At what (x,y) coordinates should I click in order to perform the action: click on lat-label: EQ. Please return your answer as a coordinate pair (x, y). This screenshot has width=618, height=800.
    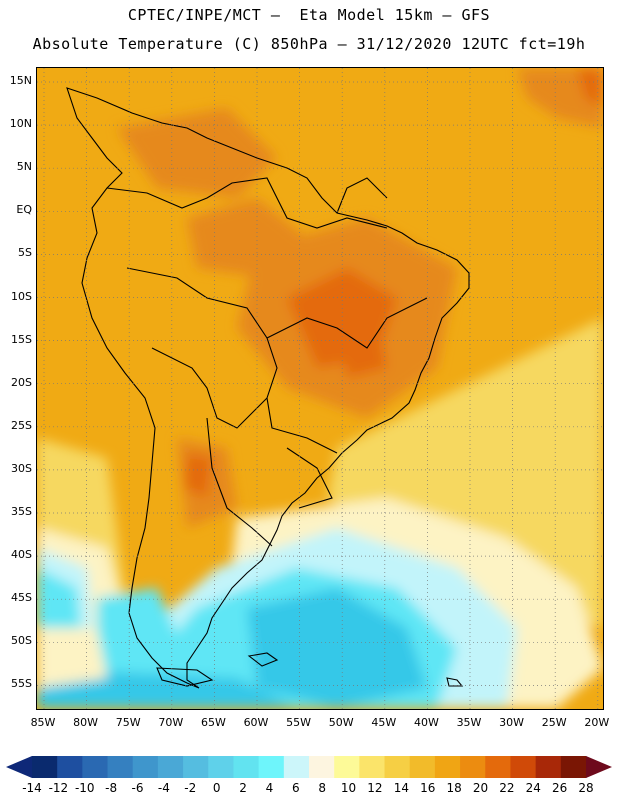
    Looking at the image, I should click on (24, 210).